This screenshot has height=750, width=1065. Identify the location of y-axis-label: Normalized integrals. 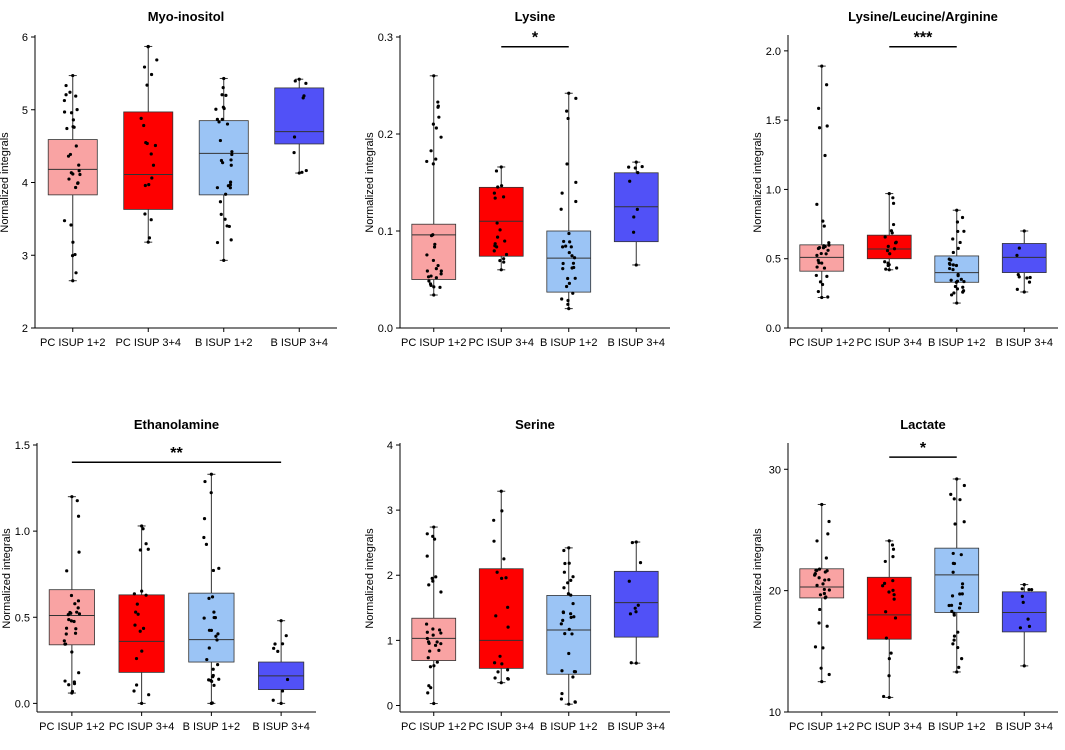
(7, 578).